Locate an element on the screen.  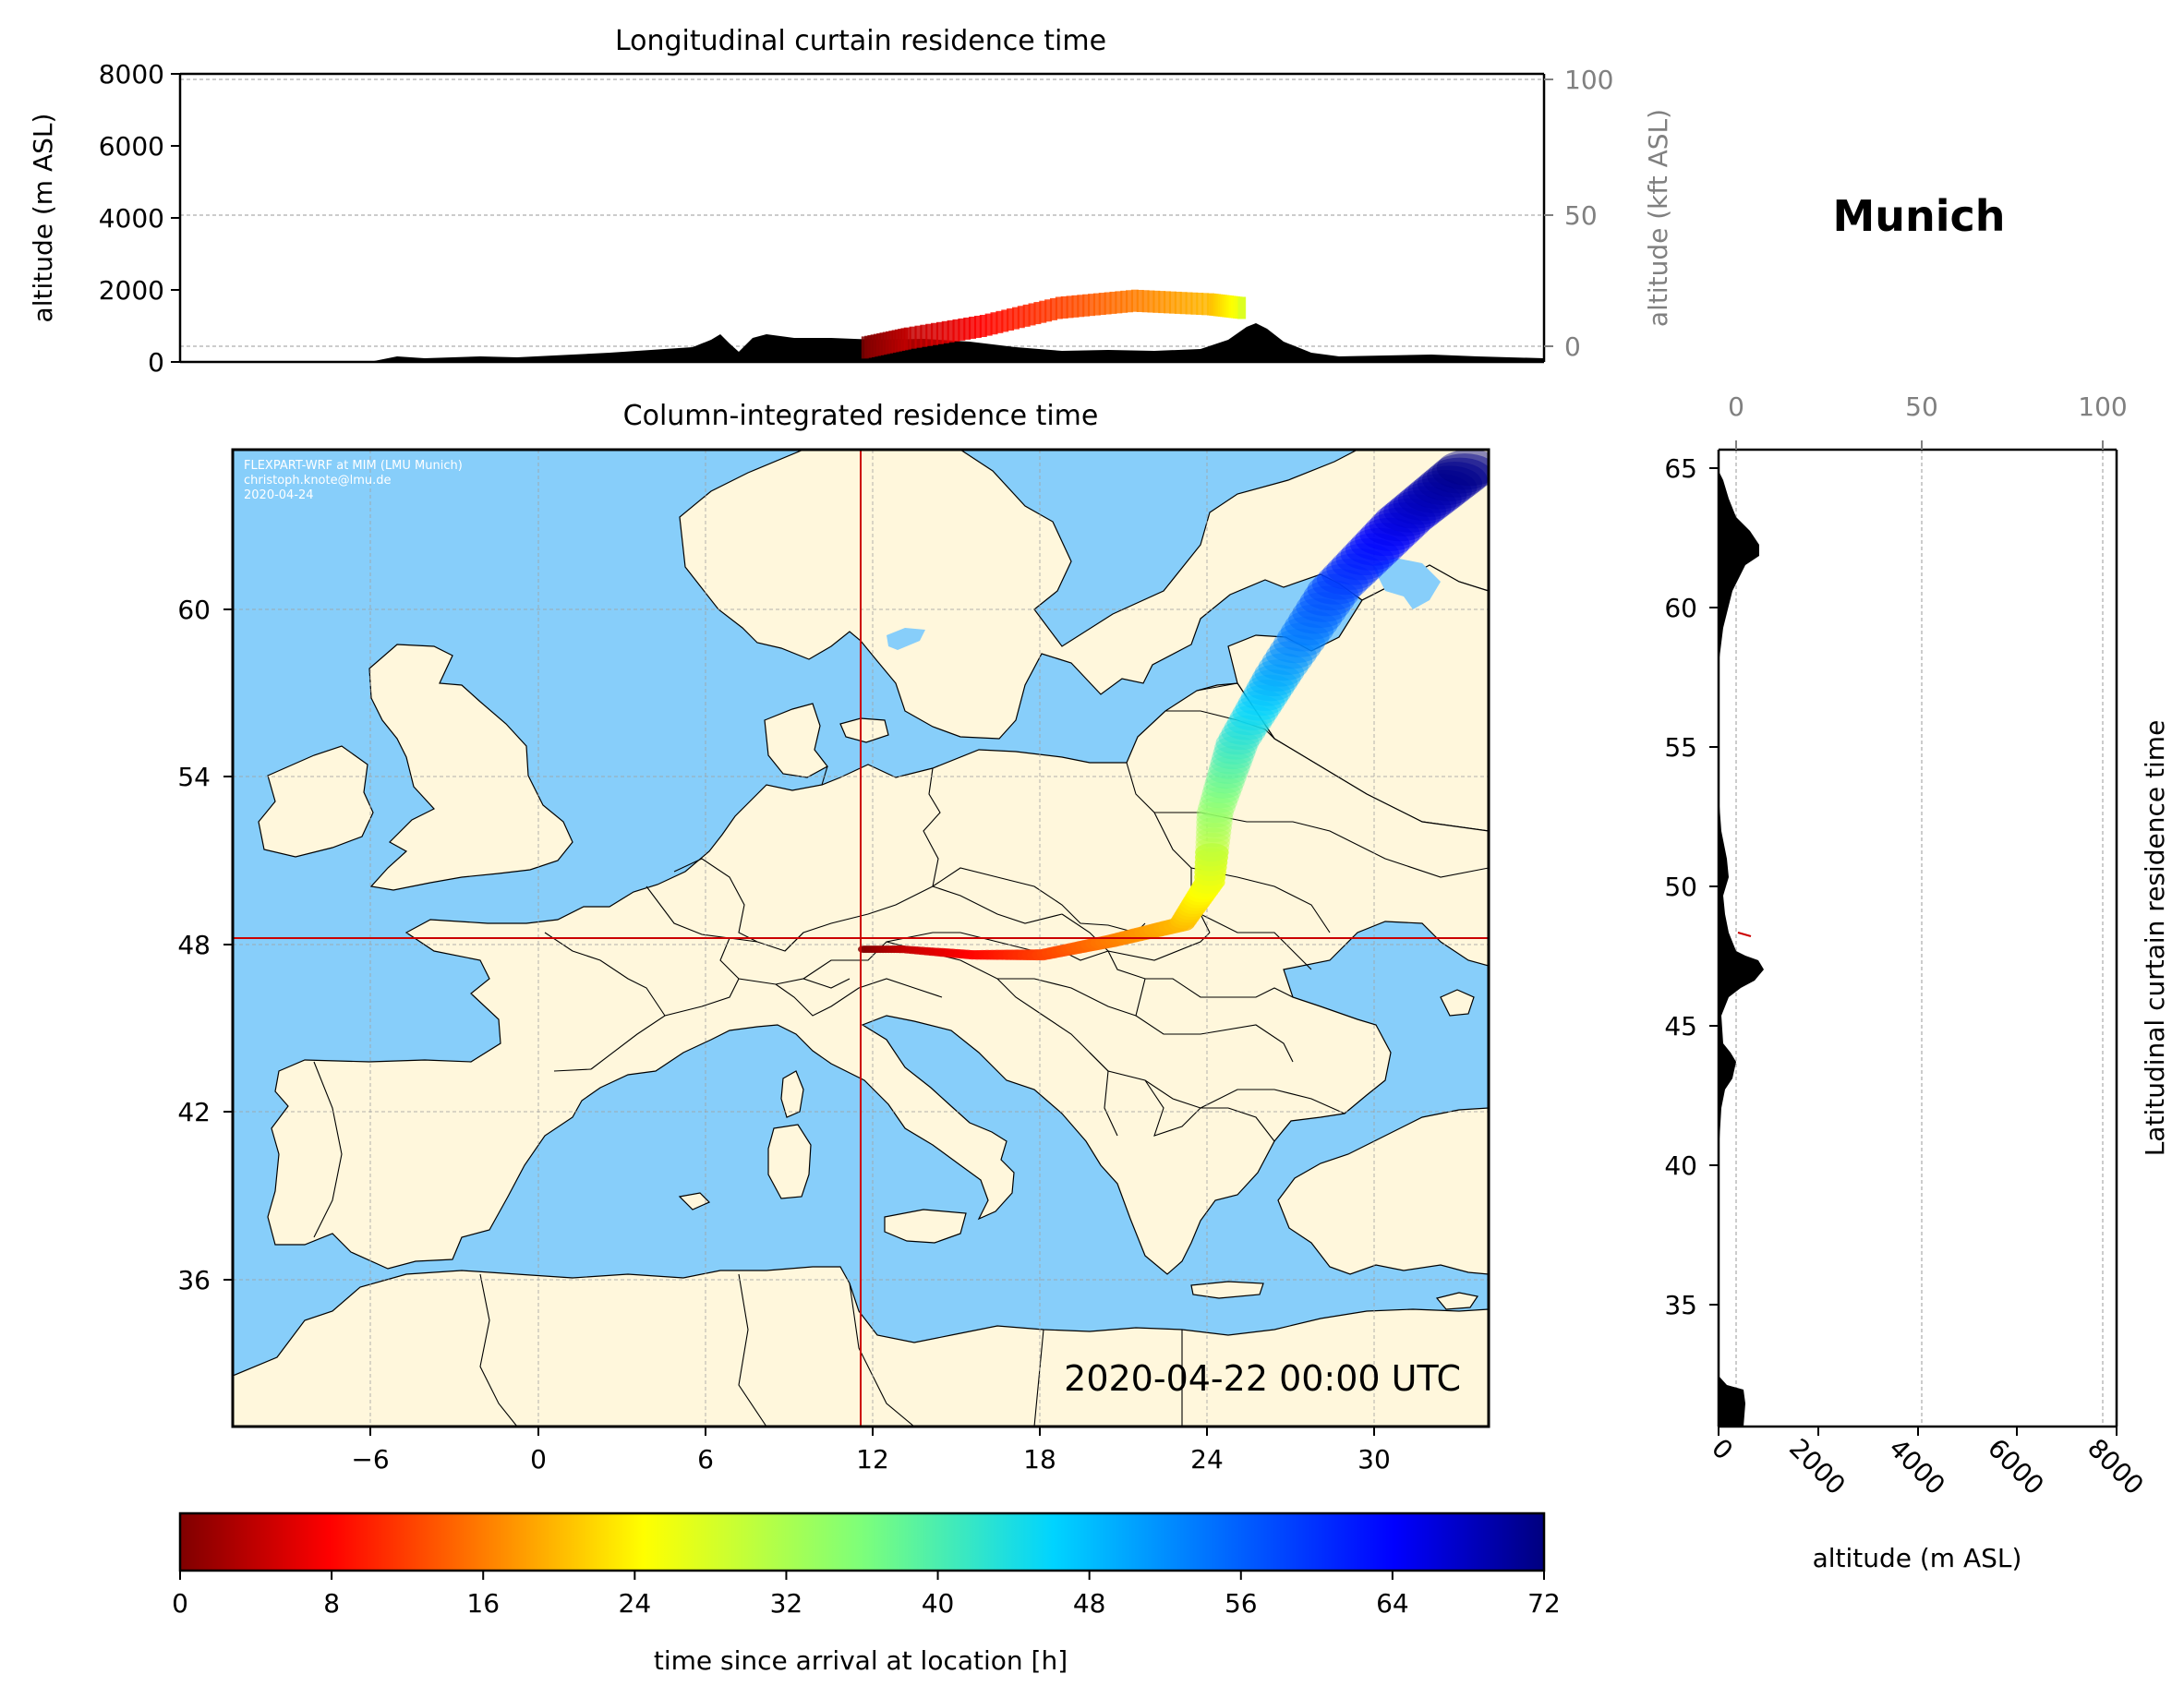
long-ytick-right: 50 is located at coordinates (1581, 215).